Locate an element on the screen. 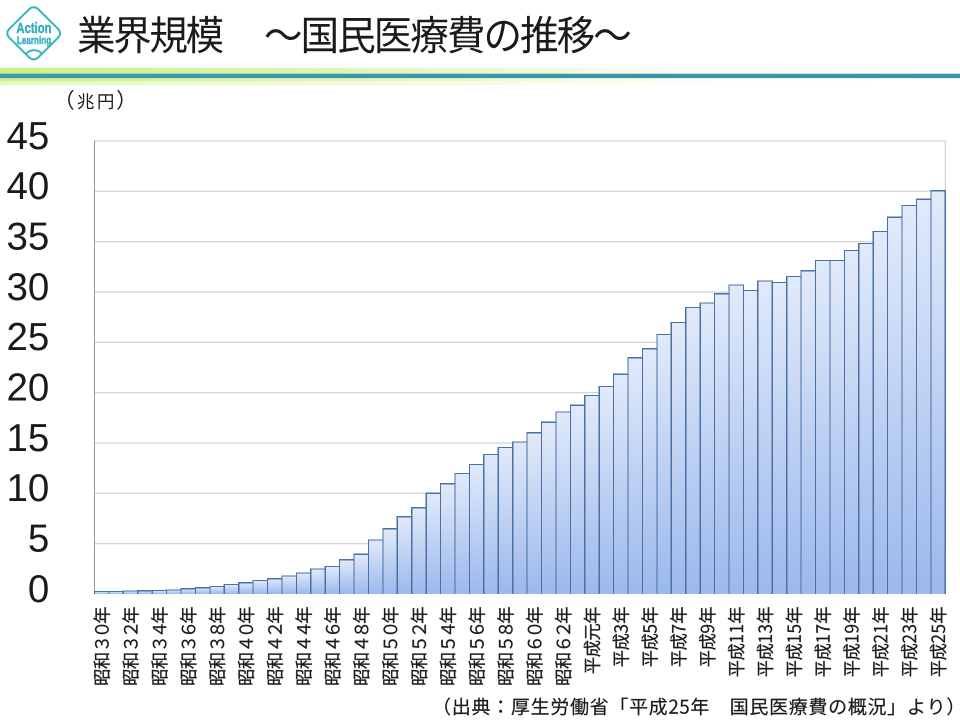 The image size is (960, 720). svg-text: 5 is located at coordinates (38, 539).